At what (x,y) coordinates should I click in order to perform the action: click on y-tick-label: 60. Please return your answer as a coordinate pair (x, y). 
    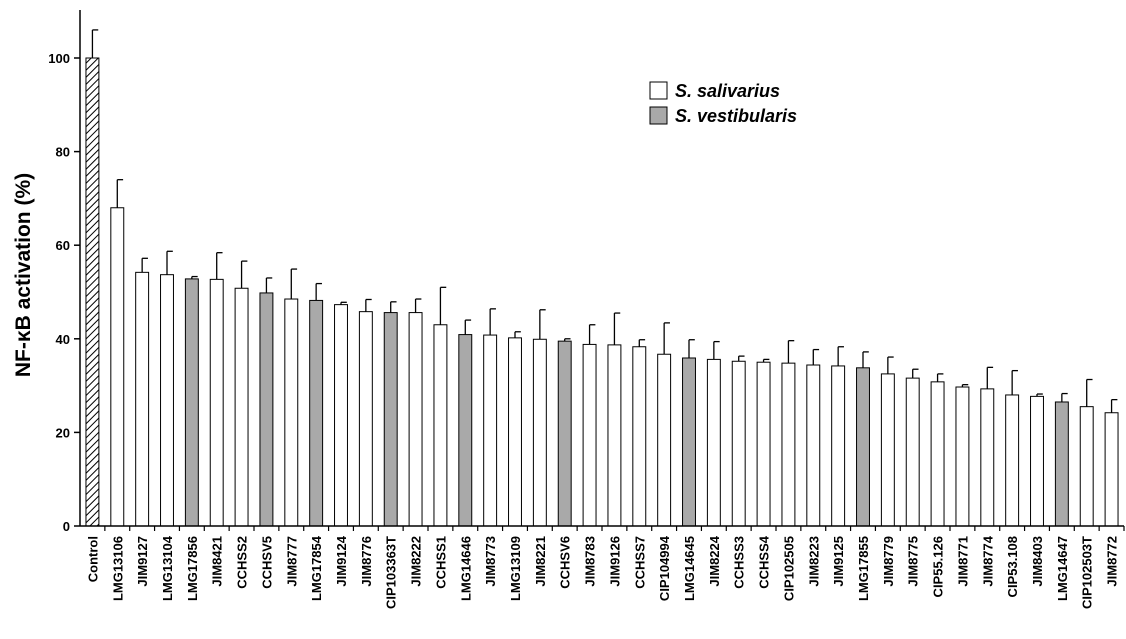
    Looking at the image, I should click on (63, 245).